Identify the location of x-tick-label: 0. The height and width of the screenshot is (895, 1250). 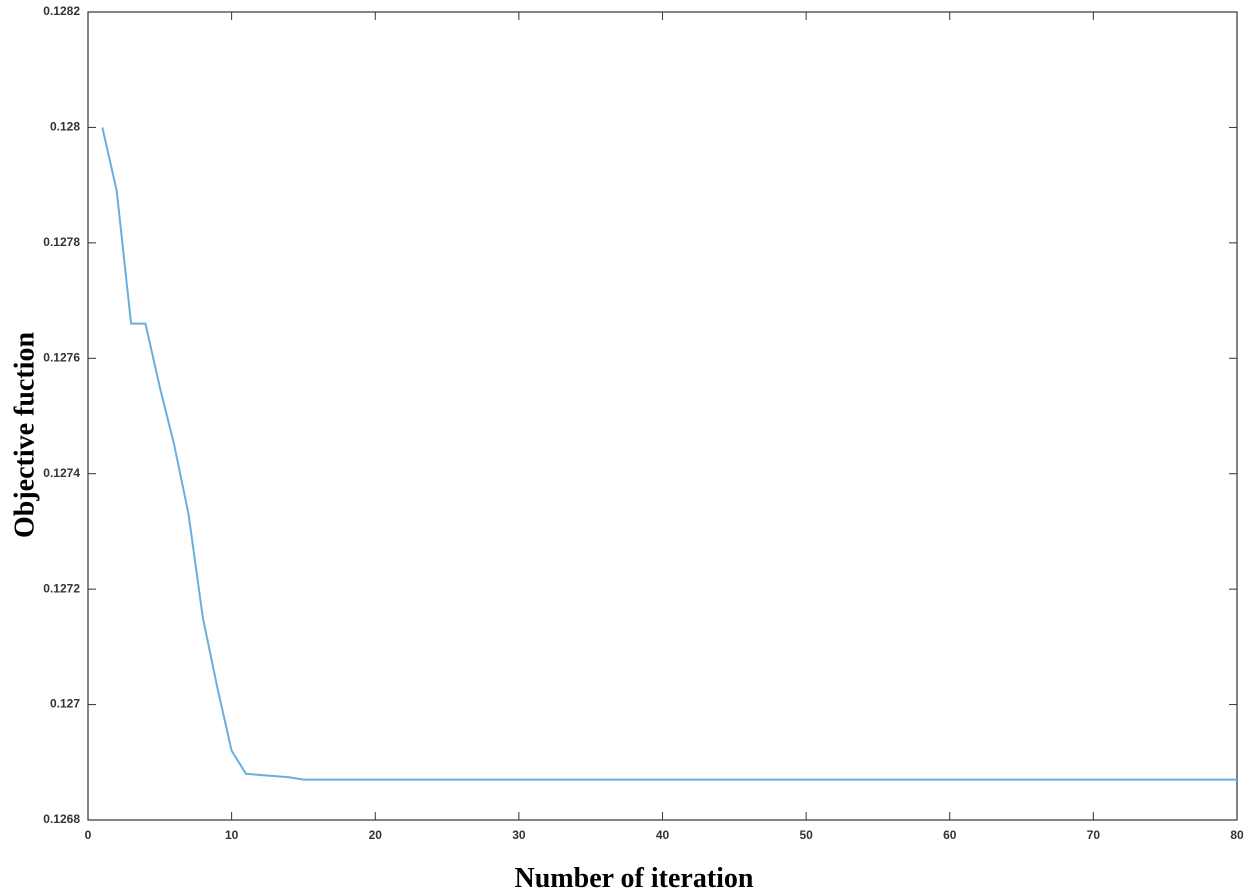
(88, 835).